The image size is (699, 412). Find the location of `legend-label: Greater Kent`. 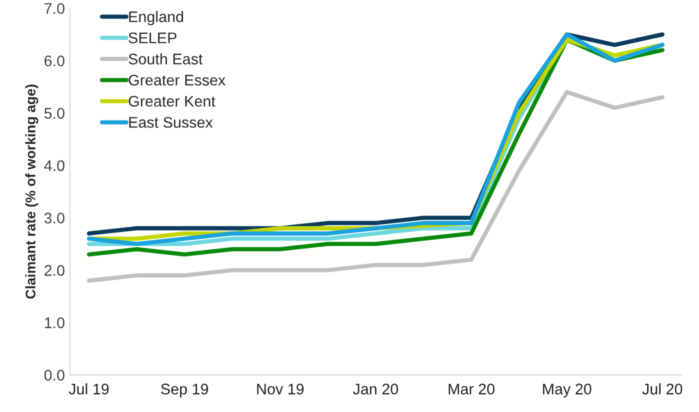

legend-label: Greater Kent is located at coordinates (172, 101).